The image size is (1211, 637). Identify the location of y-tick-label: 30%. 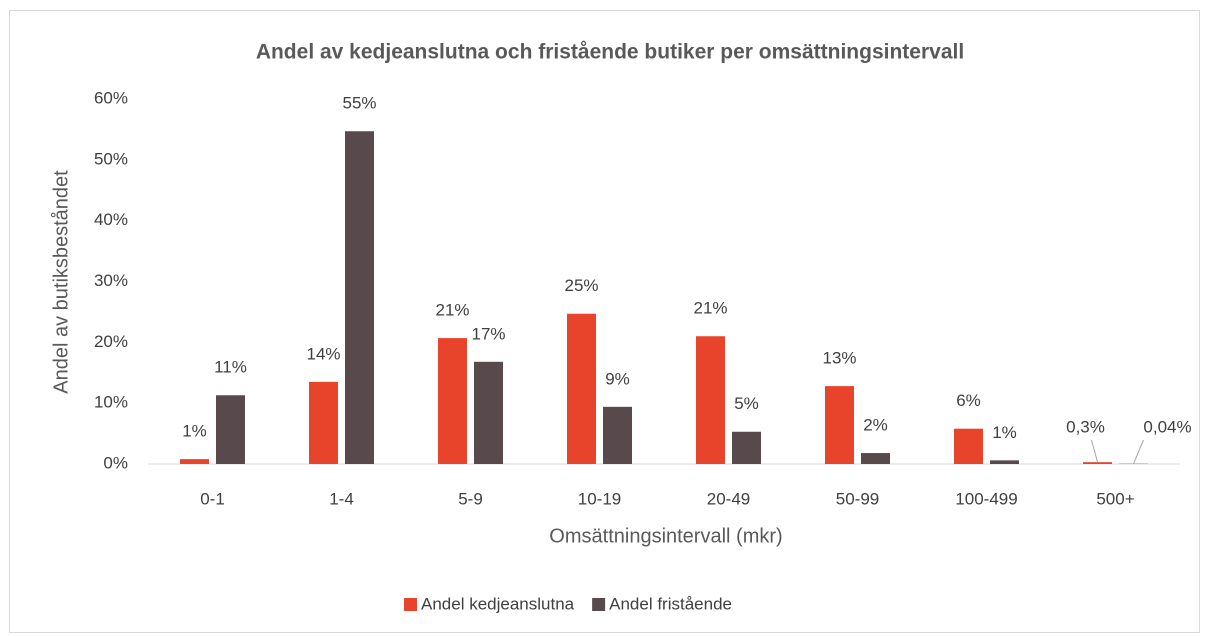
(111, 280).